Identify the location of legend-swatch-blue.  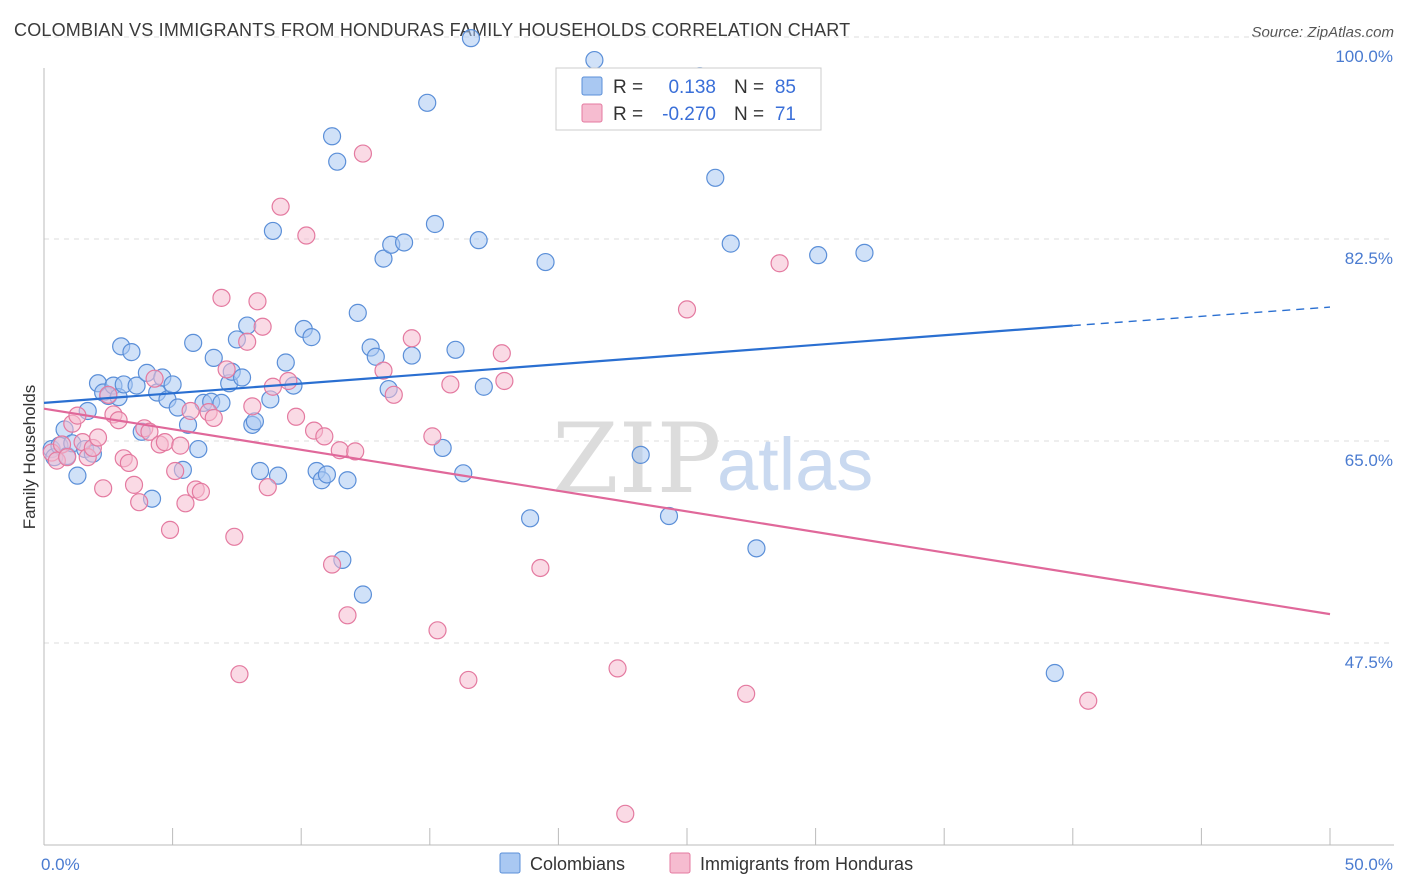
(592, 86).